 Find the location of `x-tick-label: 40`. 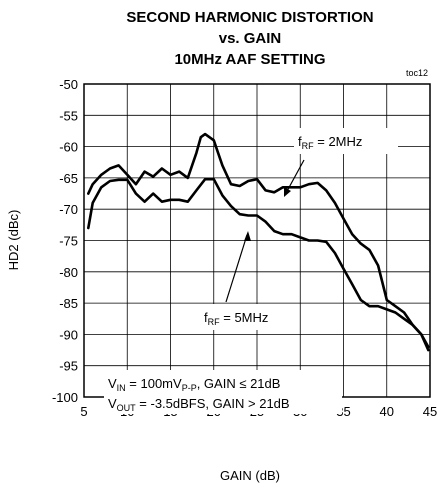

x-tick-label: 40 is located at coordinates (387, 411).